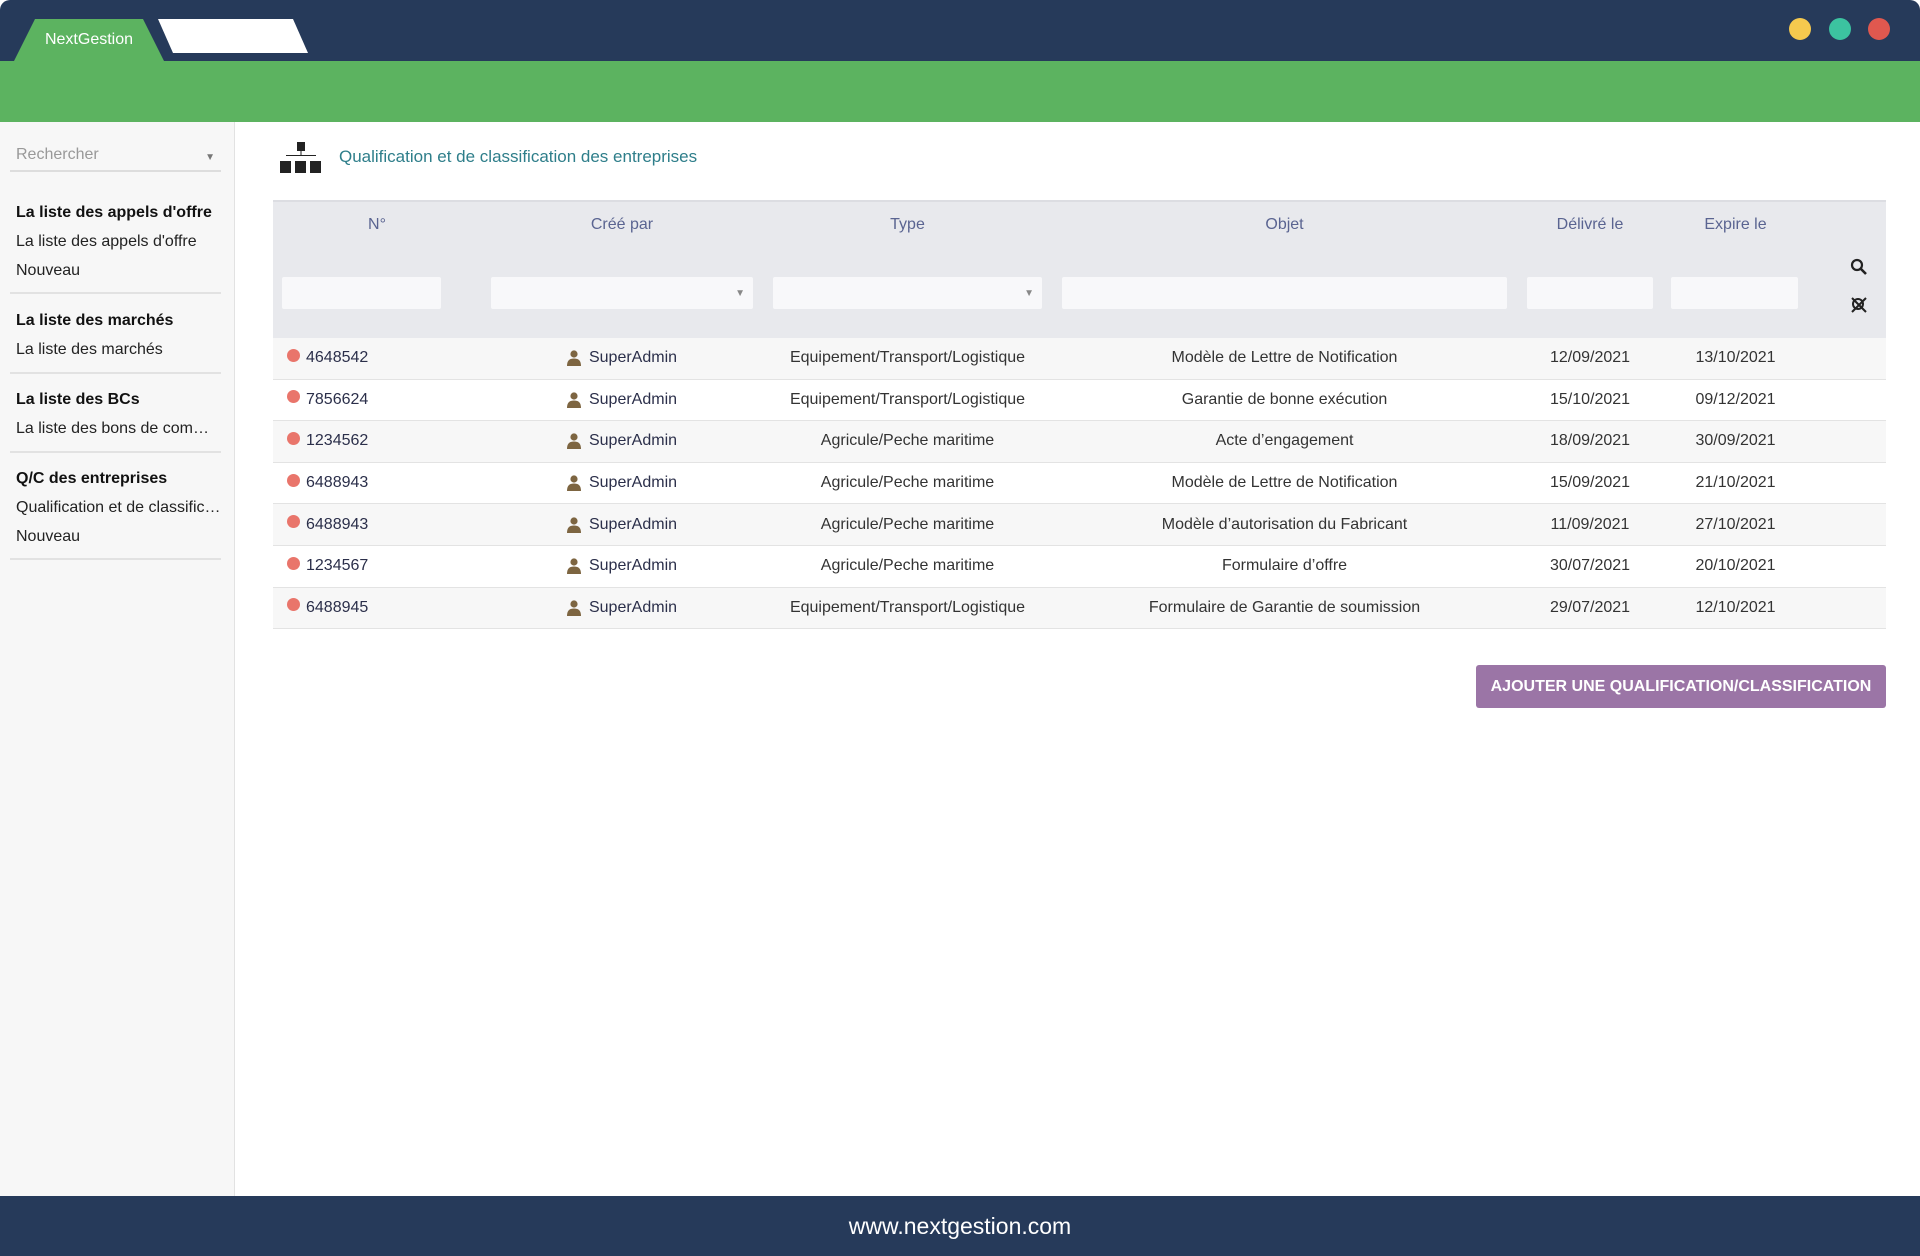 The width and height of the screenshot is (1920, 1256). What do you see at coordinates (622, 224) in the screenshot?
I see `column-header-cree-par: Créé par` at bounding box center [622, 224].